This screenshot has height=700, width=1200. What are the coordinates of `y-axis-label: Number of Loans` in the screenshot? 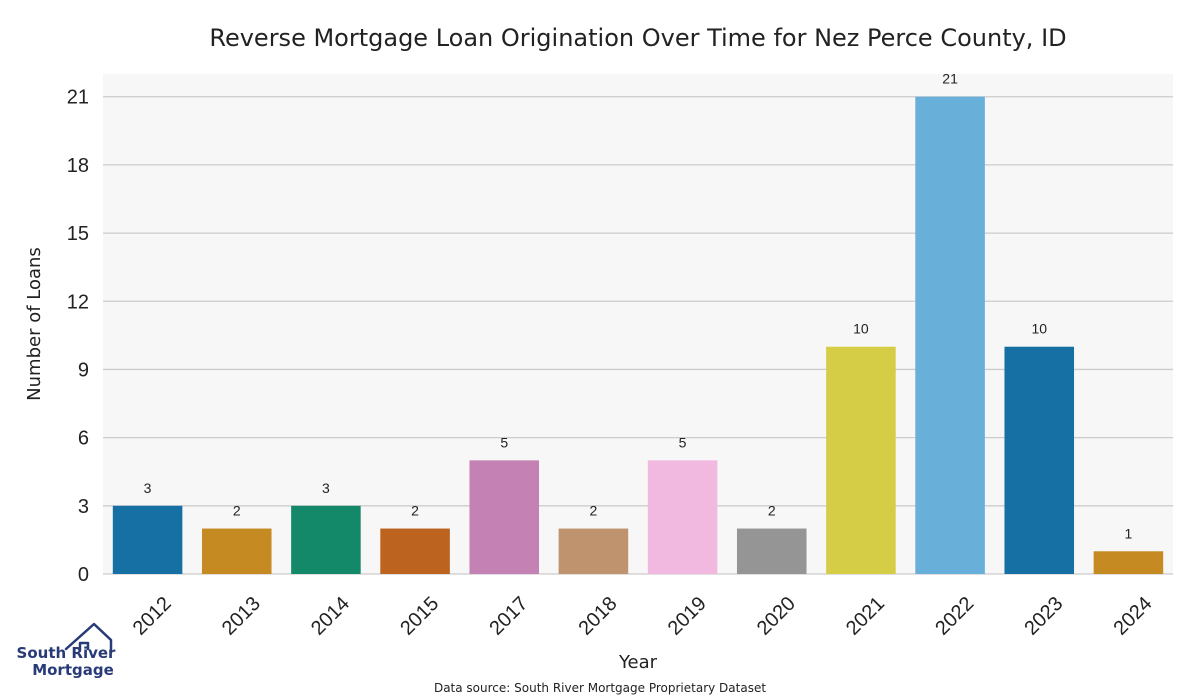 It's located at (34, 324).